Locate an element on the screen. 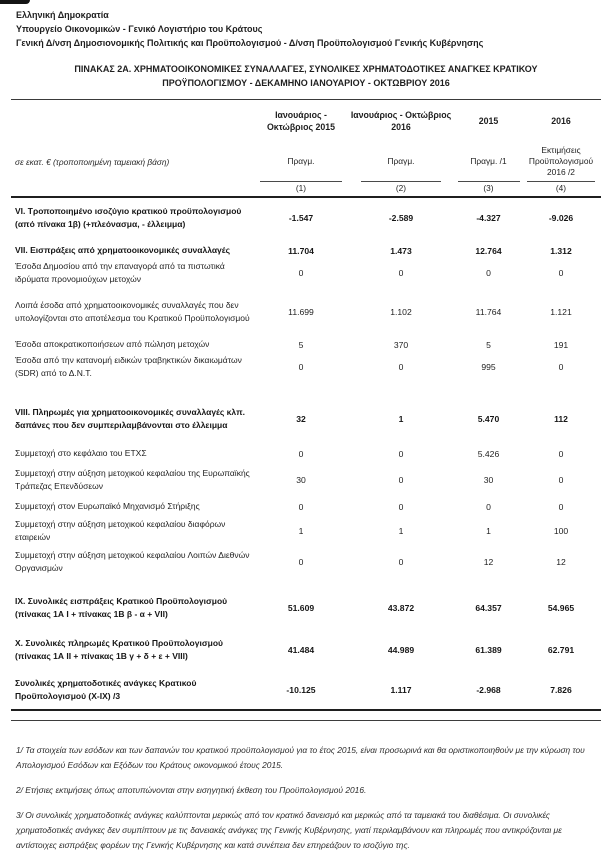 Image resolution: width=612 pixels, height=853 pixels. cell-value: -4.327 is located at coordinates (488, 218).